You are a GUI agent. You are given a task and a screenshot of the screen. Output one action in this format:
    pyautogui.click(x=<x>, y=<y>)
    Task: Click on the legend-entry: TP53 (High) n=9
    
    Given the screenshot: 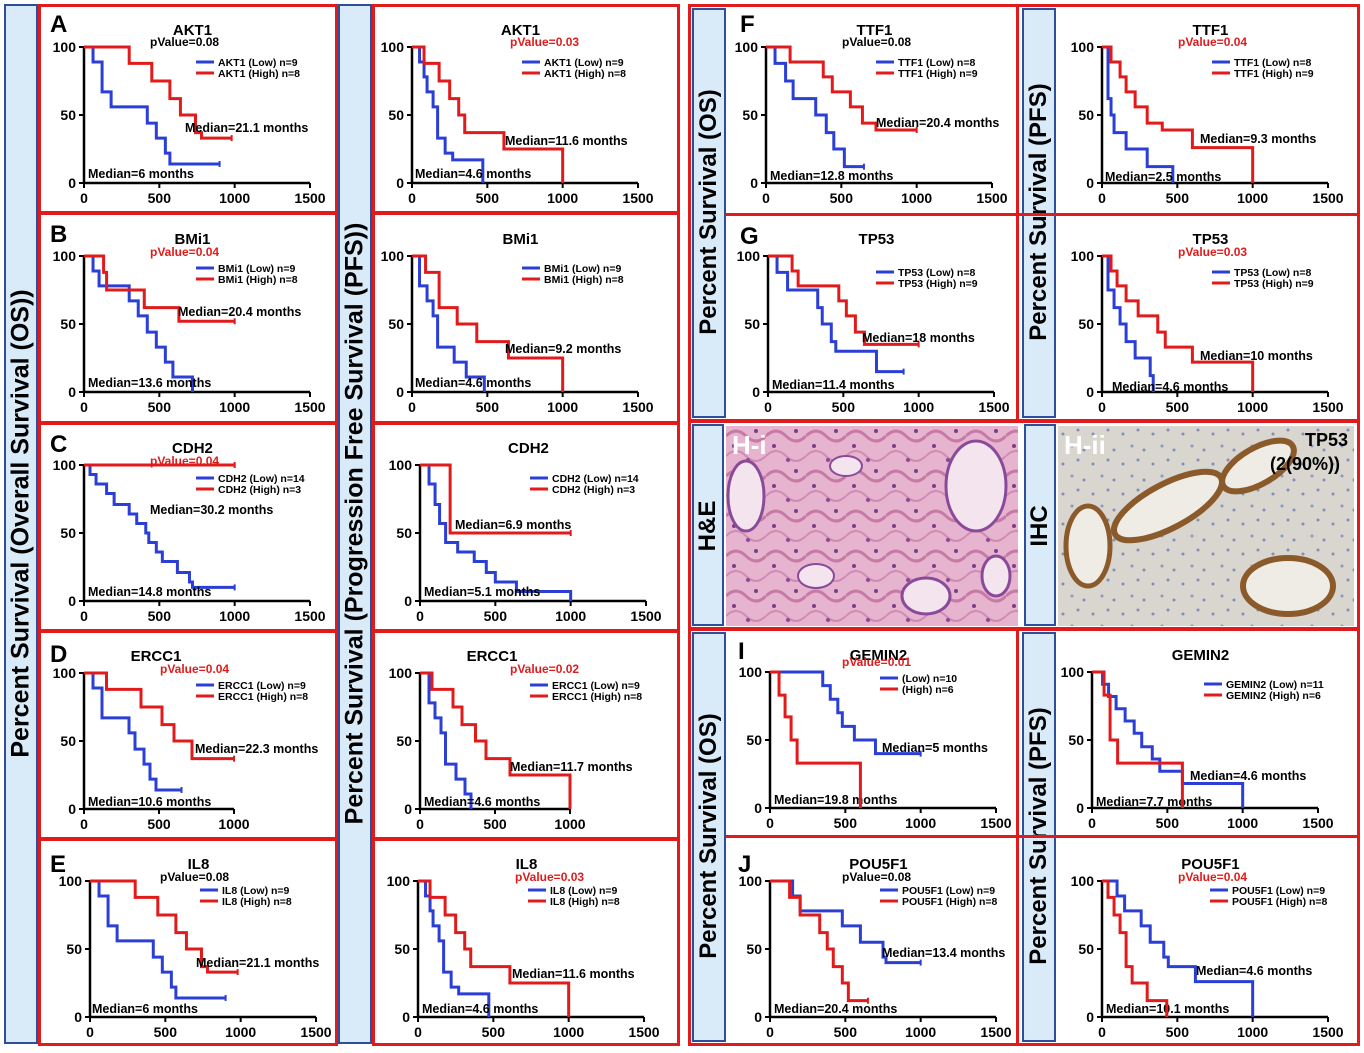 What is the action you would take?
    pyautogui.click(x=1274, y=284)
    